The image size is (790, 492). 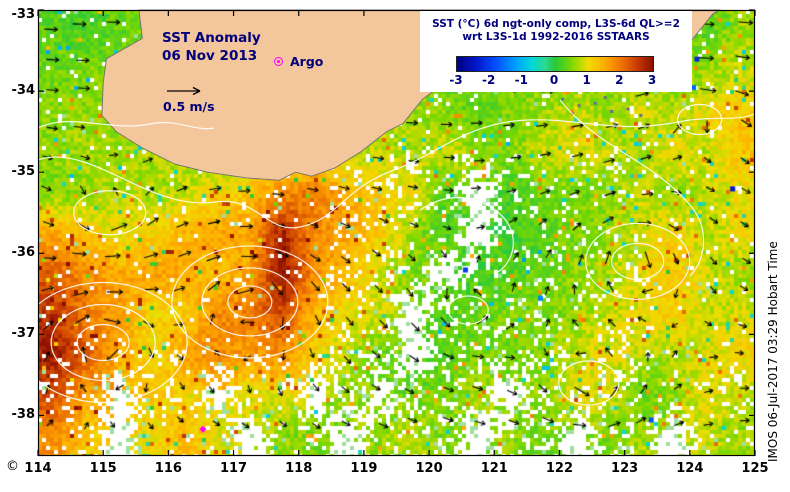 I want to click on colorbar-tick-label: 2, so click(x=619, y=80).